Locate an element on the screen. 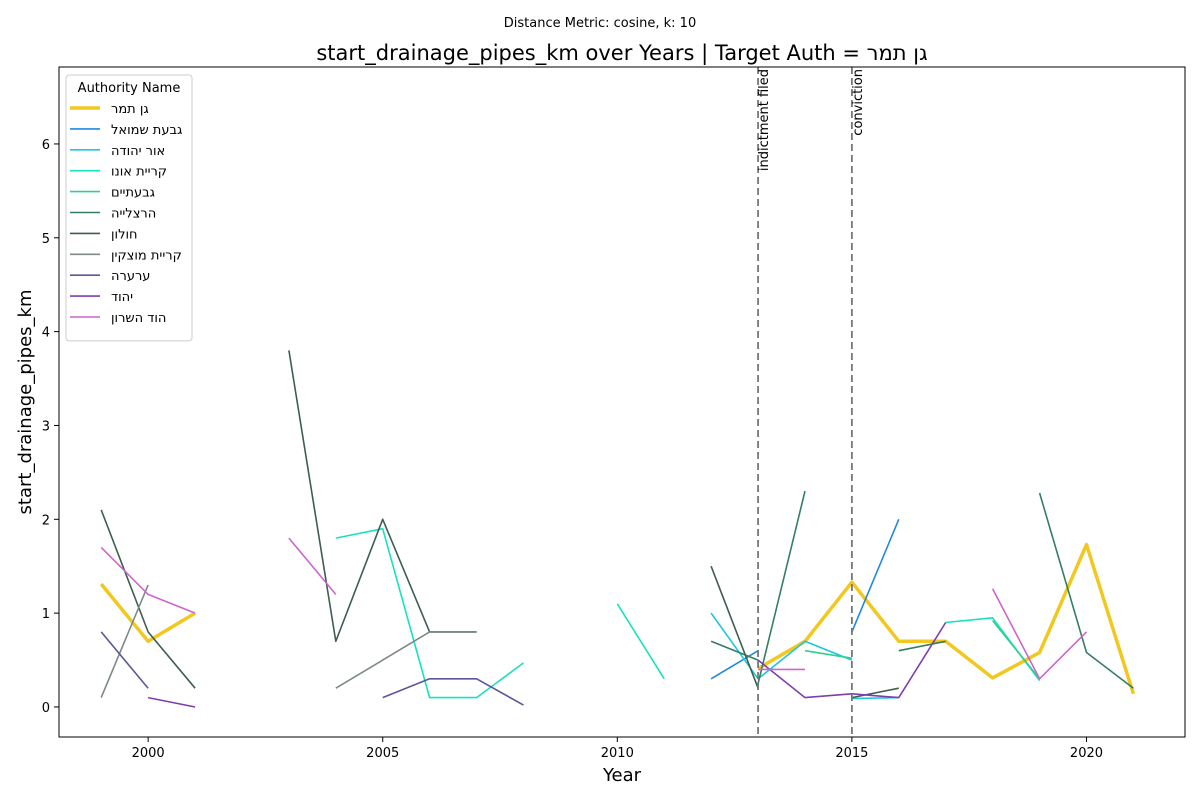 The image size is (1200, 800). x-axis-label: Year is located at coordinates (622, 775).